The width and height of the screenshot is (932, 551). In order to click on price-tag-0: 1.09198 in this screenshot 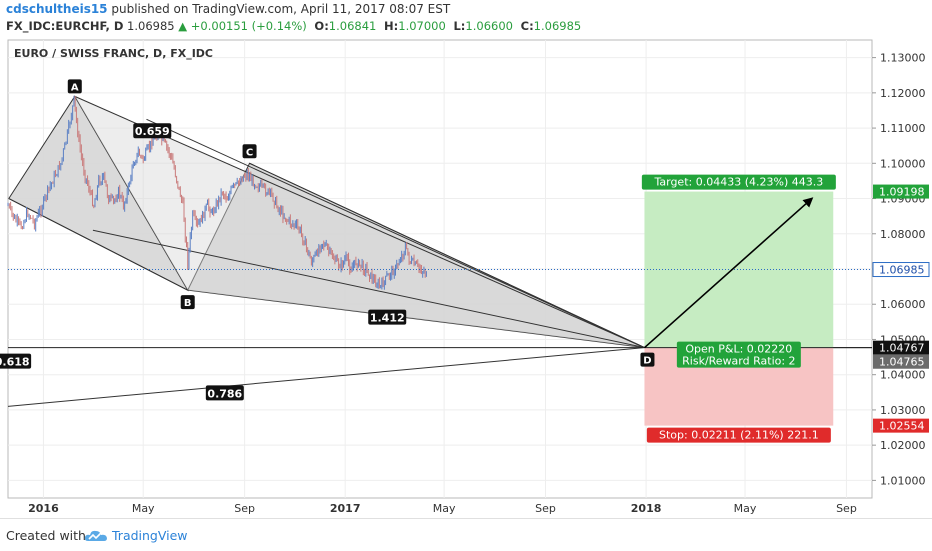, I will do `click(902, 192)`.